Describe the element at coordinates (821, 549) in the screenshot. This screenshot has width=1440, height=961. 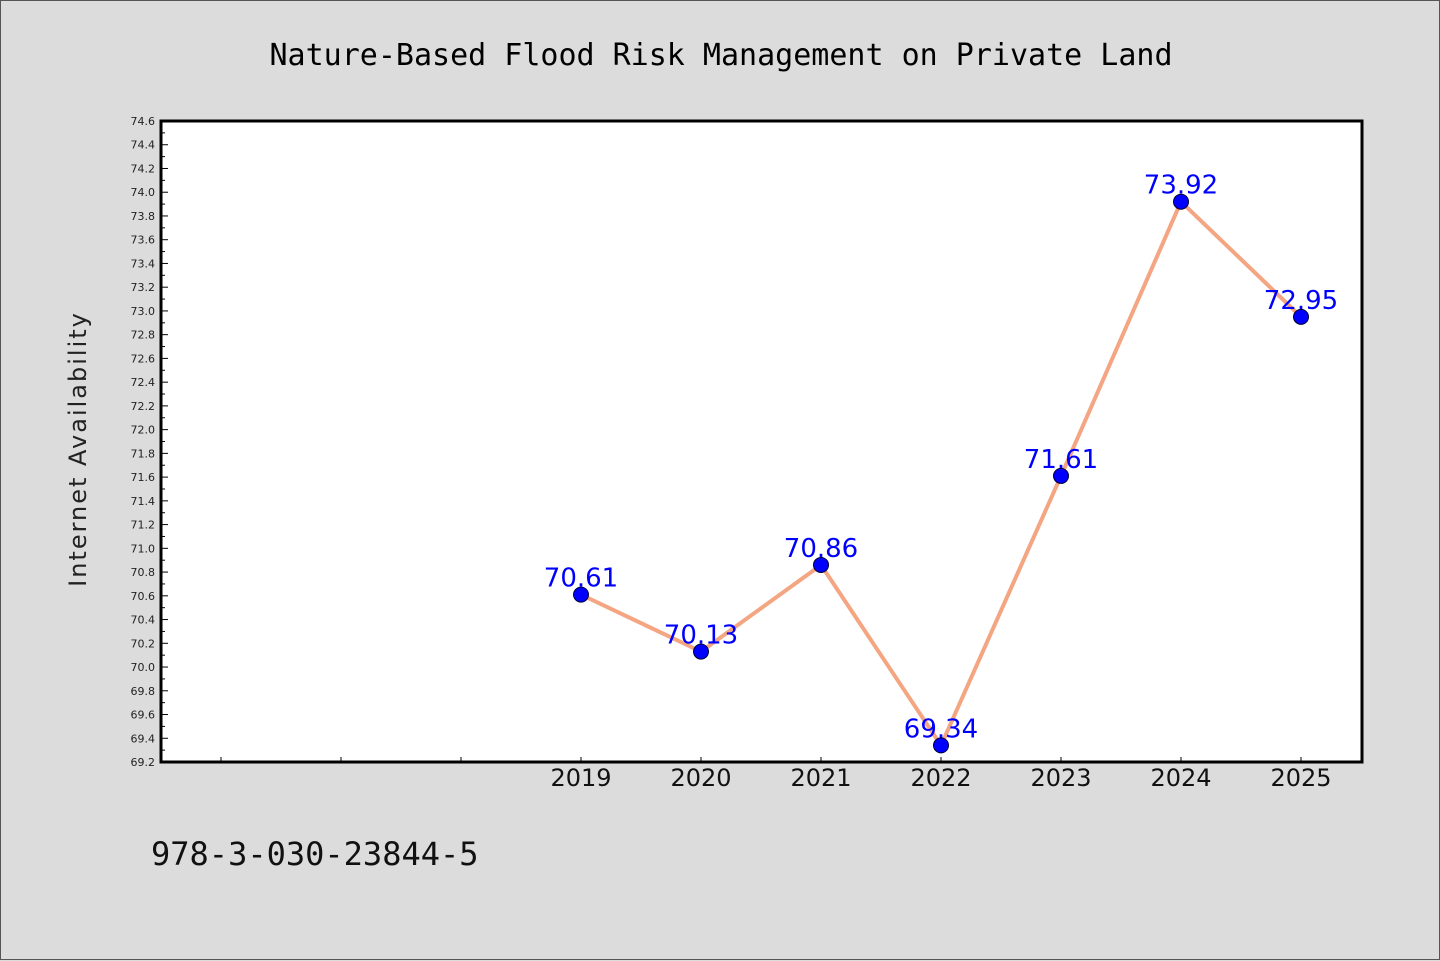
I see `data-label: 70.86` at that location.